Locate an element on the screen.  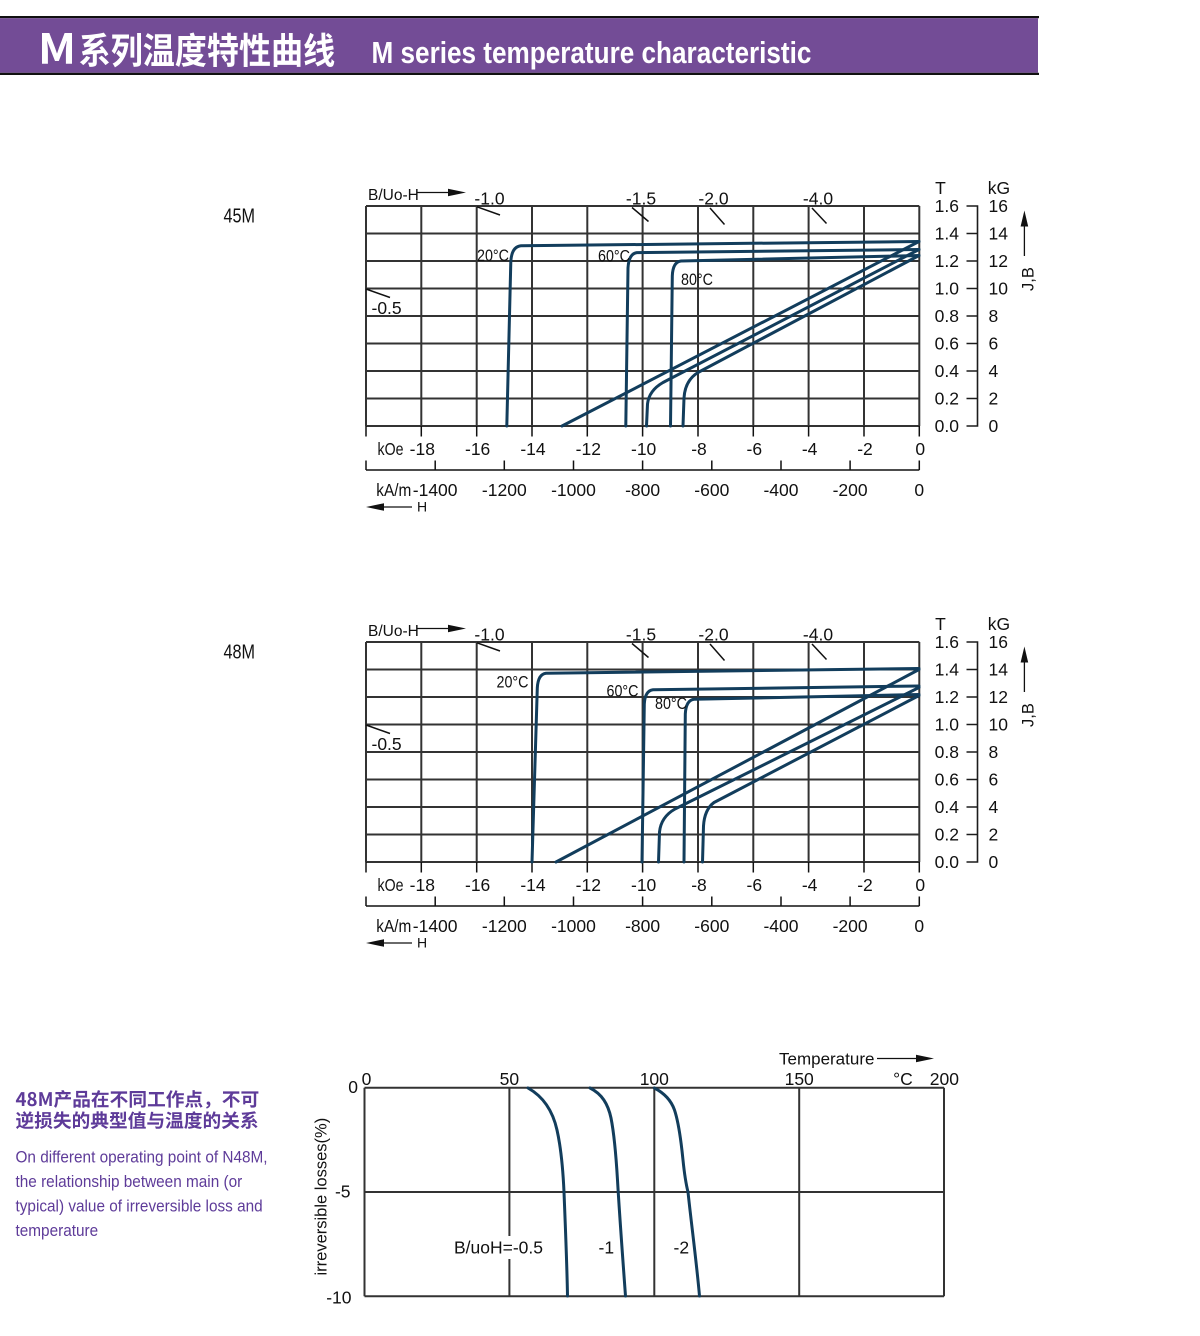
svg-text: 100 is located at coordinates (654, 1079).